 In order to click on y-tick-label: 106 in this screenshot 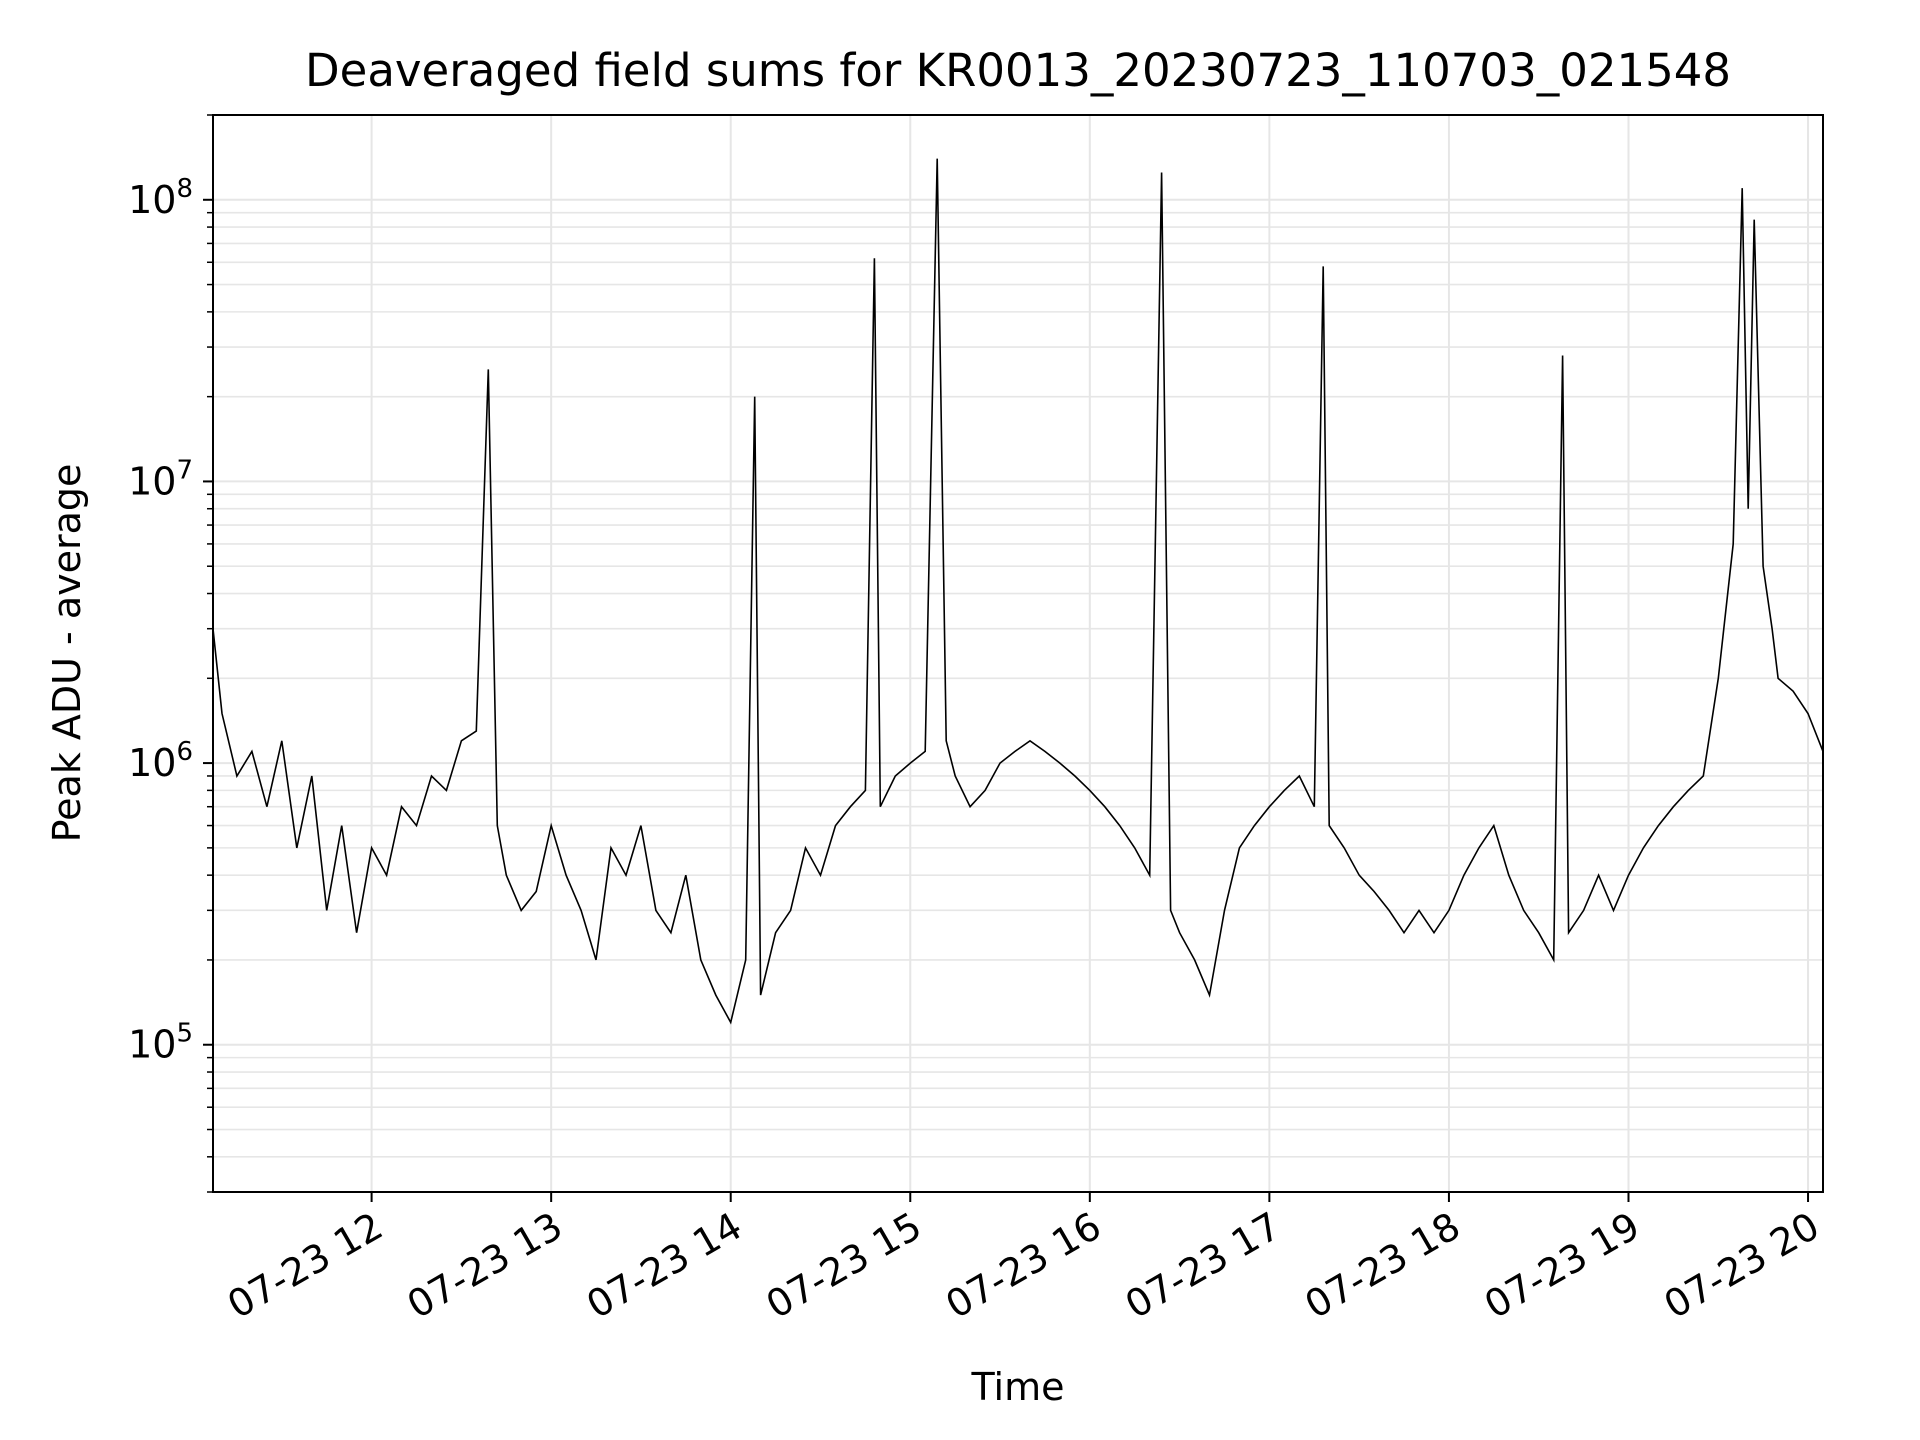, I will do `click(160, 761)`.